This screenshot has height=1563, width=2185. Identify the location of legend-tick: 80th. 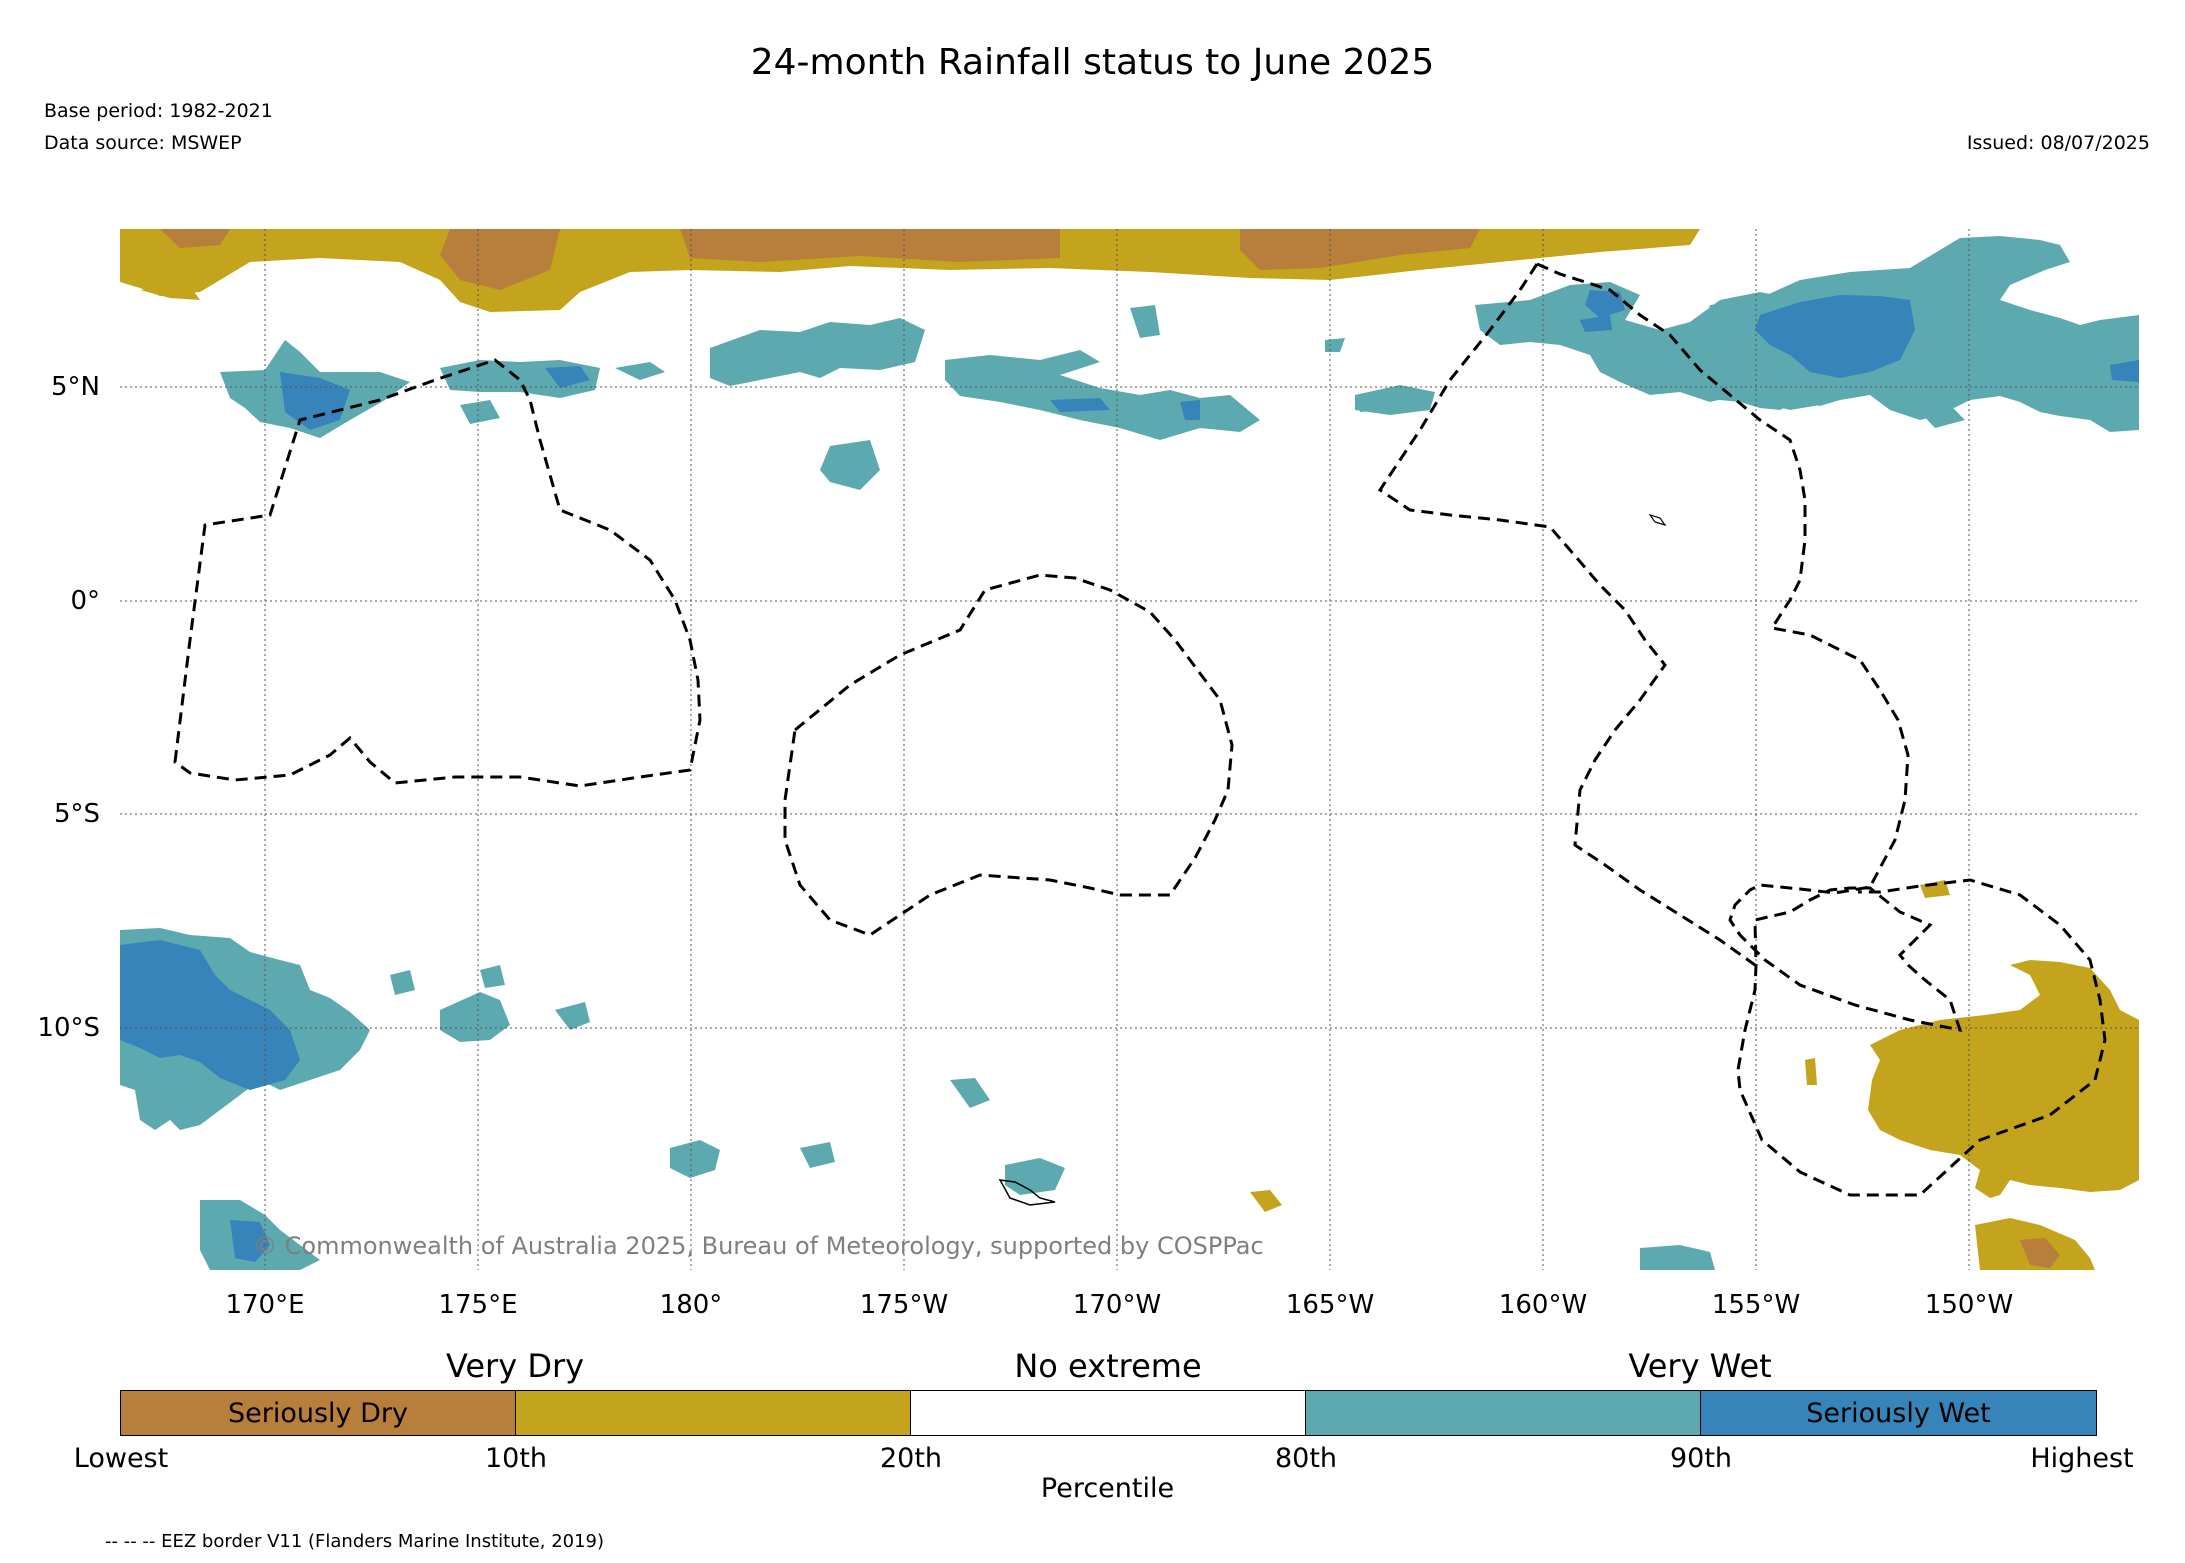
(1306, 1458).